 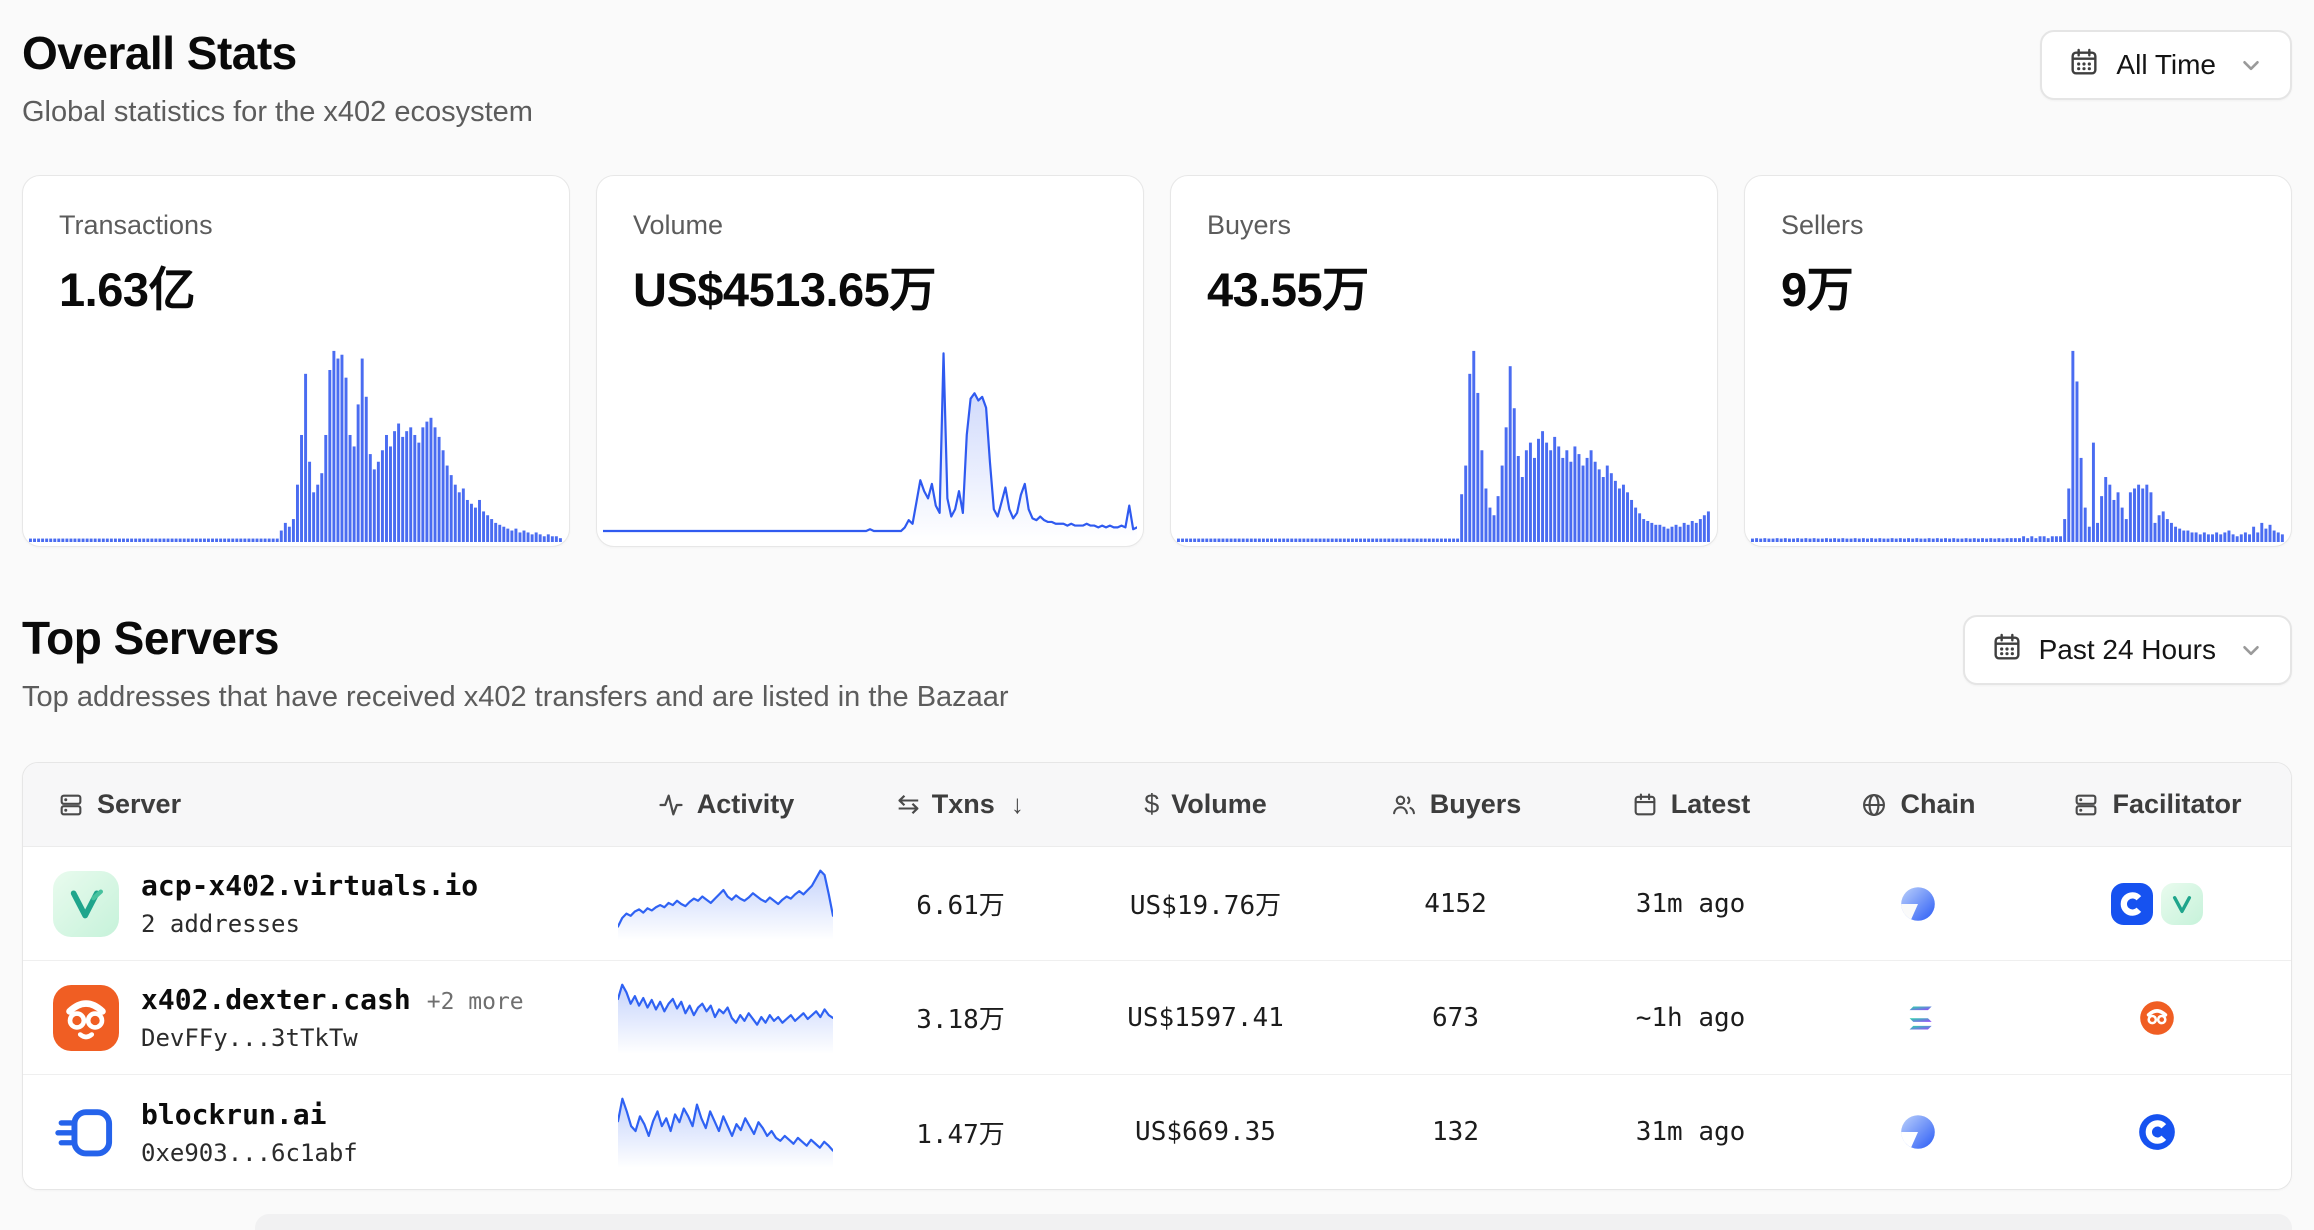 What do you see at coordinates (475, 1002) in the screenshot?
I see `more-badge: +2 more` at bounding box center [475, 1002].